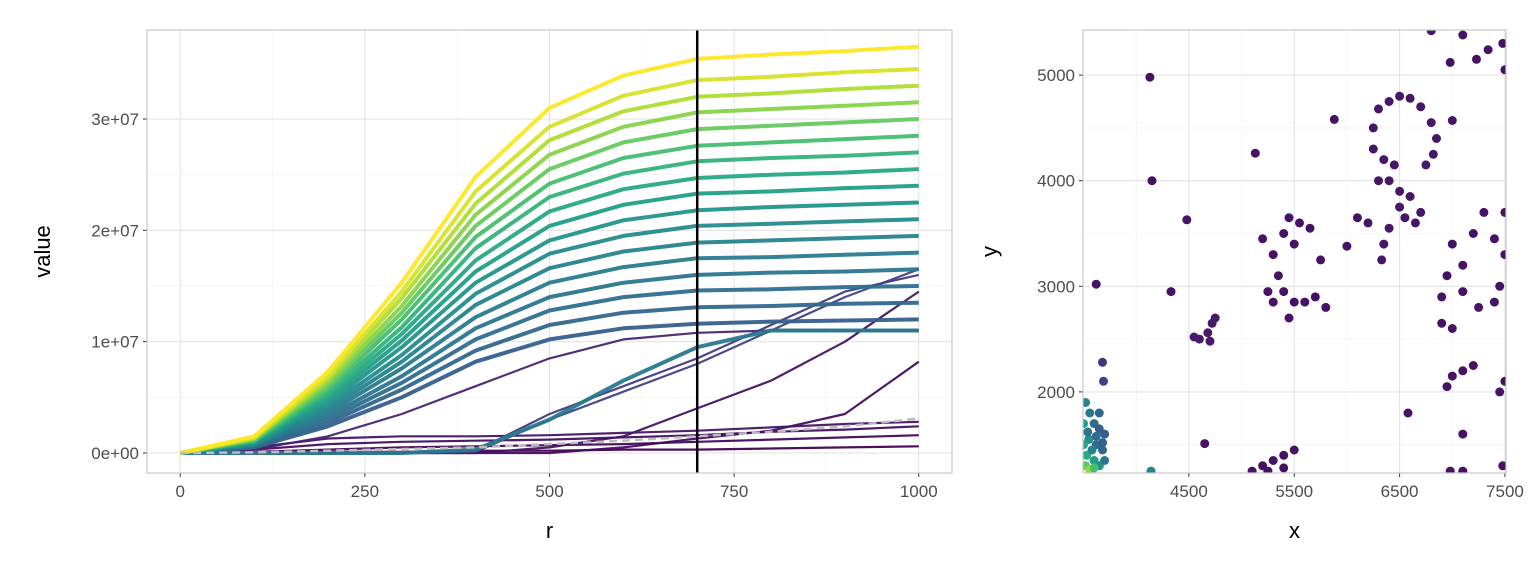  Describe the element at coordinates (42, 251) in the screenshot. I see `y-axis-title: value` at that location.